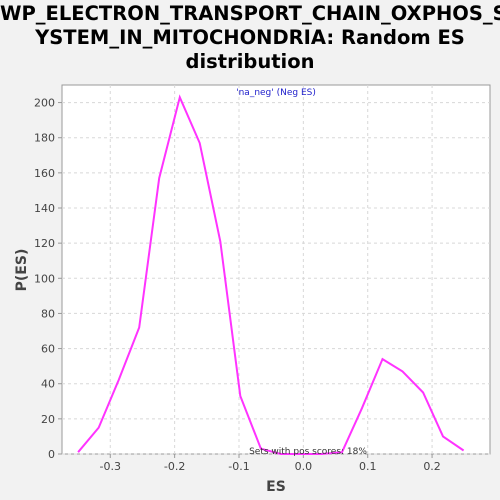  What do you see at coordinates (368, 466) in the screenshot?
I see `x-tick-label: 0.1` at bounding box center [368, 466].